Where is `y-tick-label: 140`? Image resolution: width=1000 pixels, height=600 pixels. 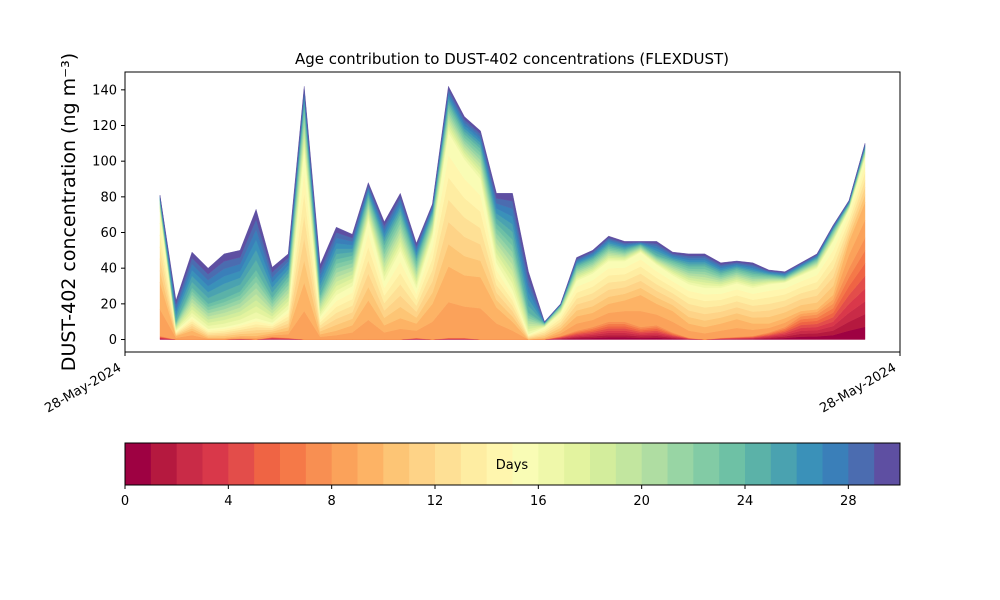 y-tick-label: 140 is located at coordinates (104, 90).